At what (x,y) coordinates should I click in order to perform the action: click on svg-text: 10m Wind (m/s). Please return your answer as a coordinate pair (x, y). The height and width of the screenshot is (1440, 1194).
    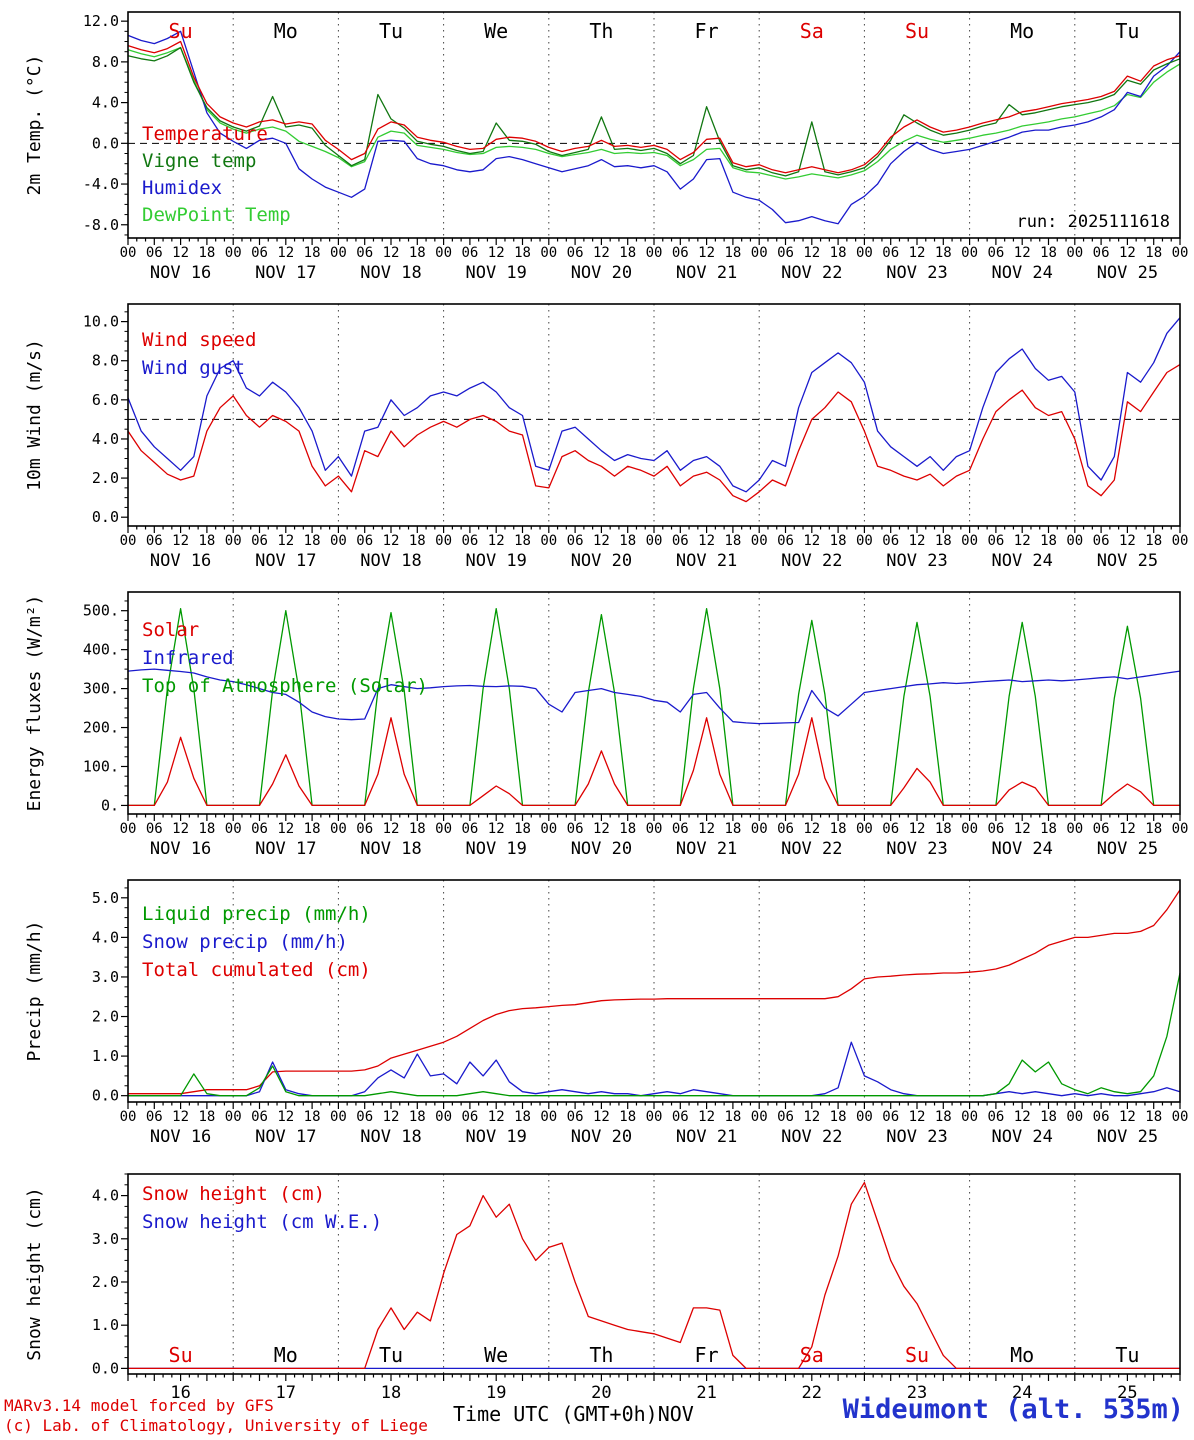
    Looking at the image, I should click on (34, 415).